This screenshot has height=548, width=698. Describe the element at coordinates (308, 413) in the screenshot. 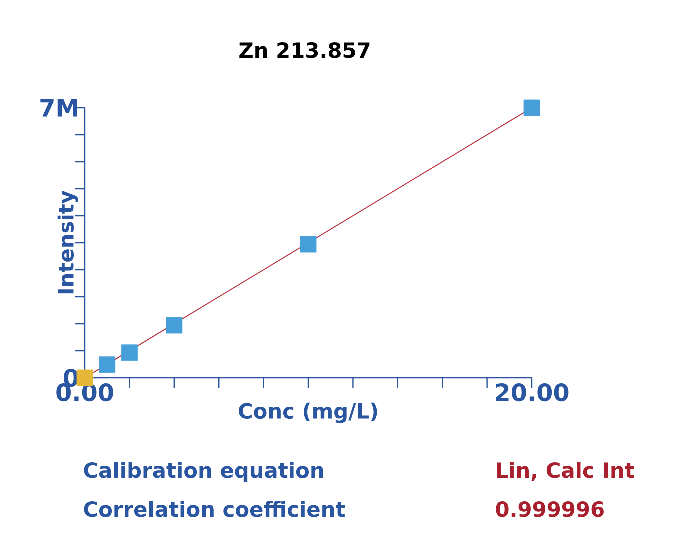

I see `x-axis-title: Conc (mg/L)` at that location.